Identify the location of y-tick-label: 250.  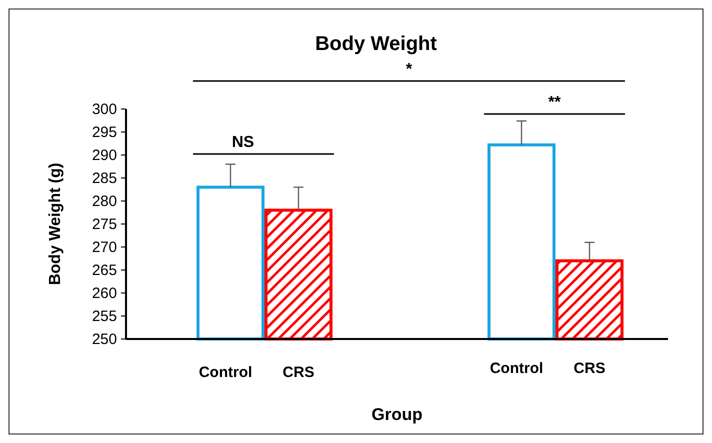
(104, 339).